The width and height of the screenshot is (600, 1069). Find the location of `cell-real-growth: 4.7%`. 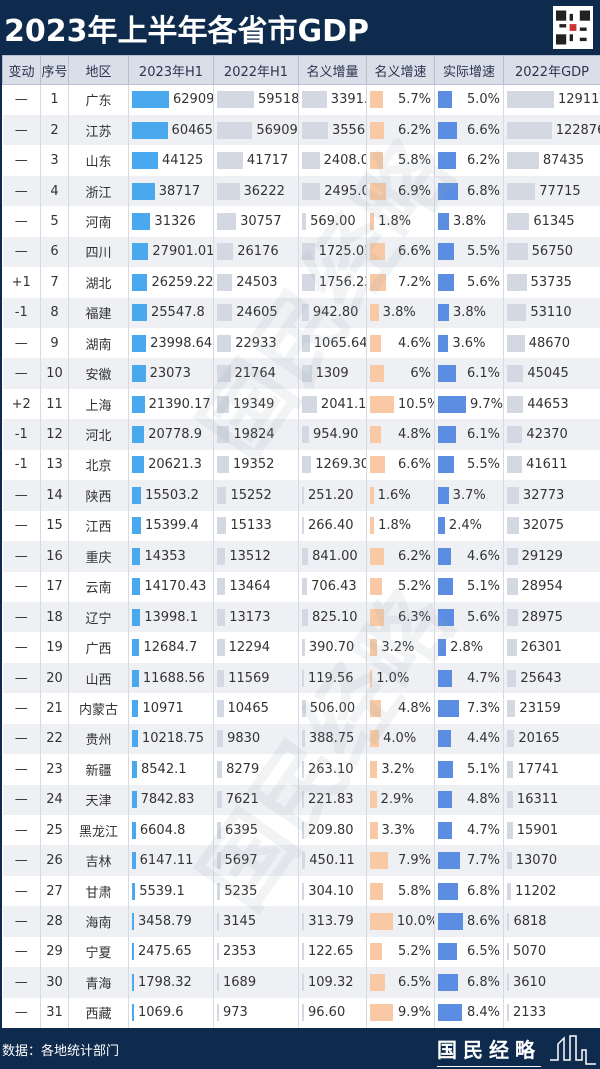

cell-real-growth: 4.7% is located at coordinates (469, 830).